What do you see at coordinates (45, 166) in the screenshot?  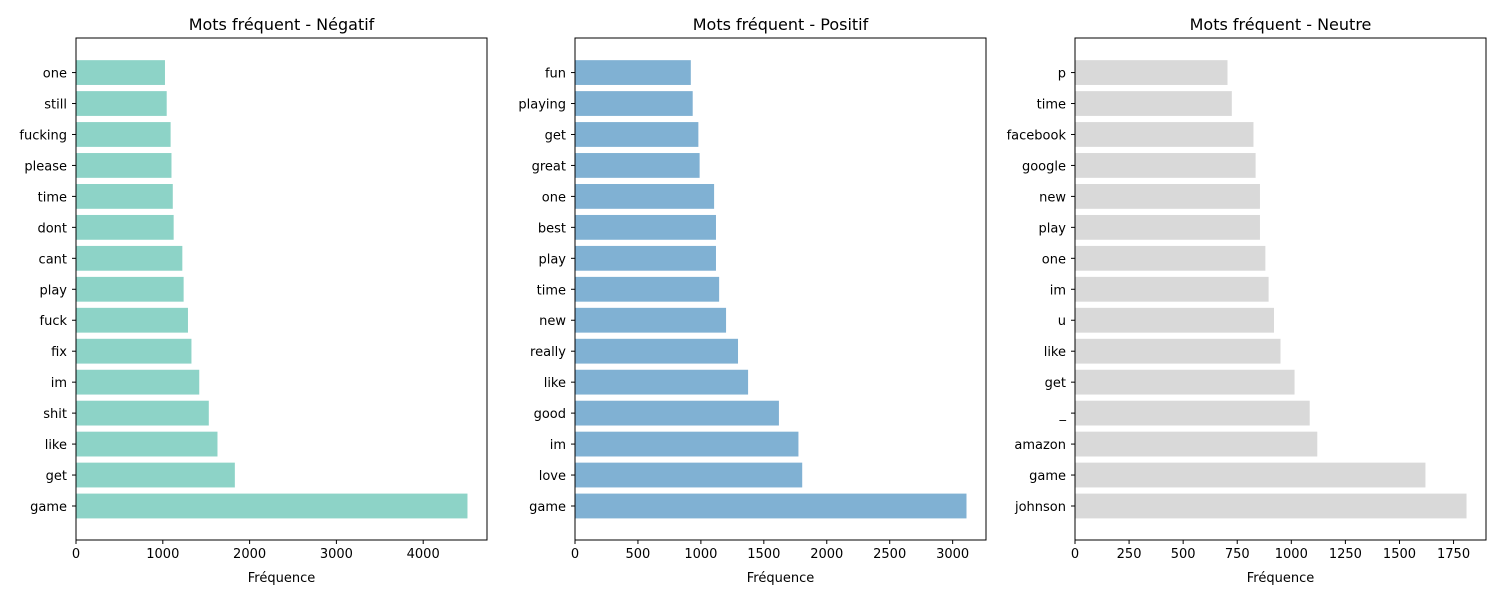 I see `y-tick-label: please` at bounding box center [45, 166].